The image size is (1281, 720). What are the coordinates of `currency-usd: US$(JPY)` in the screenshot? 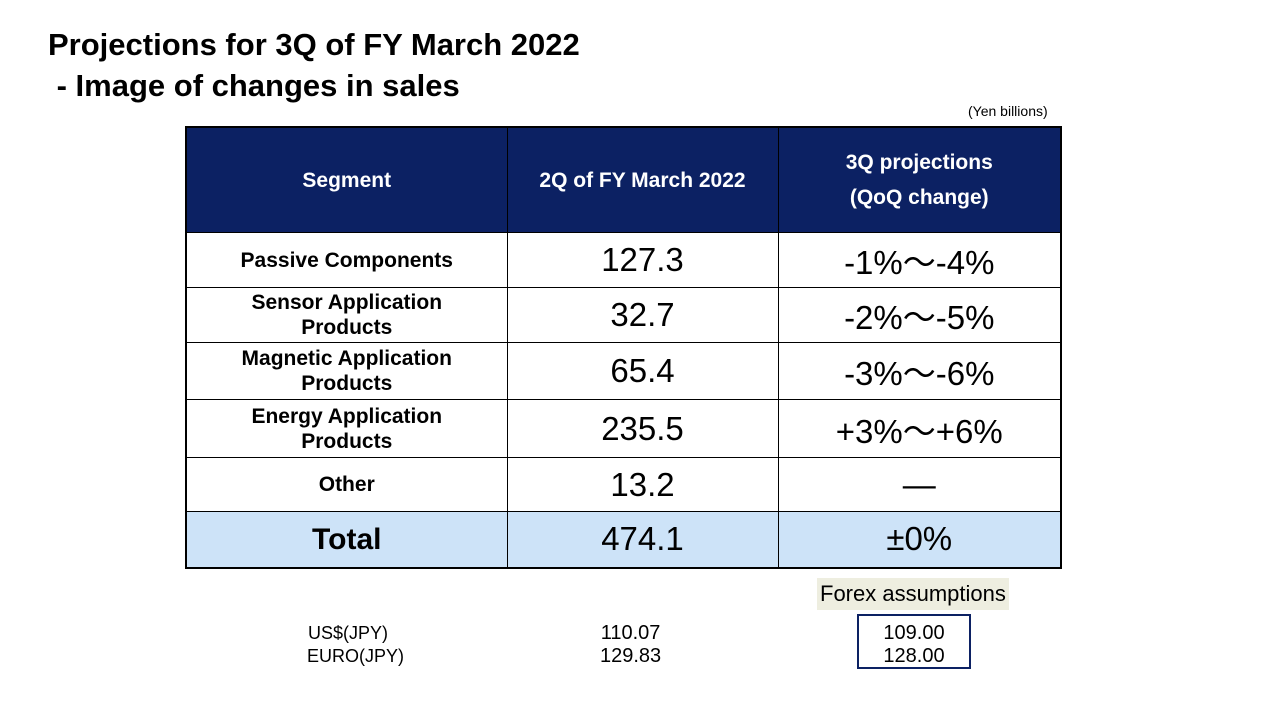 It's located at (348, 633).